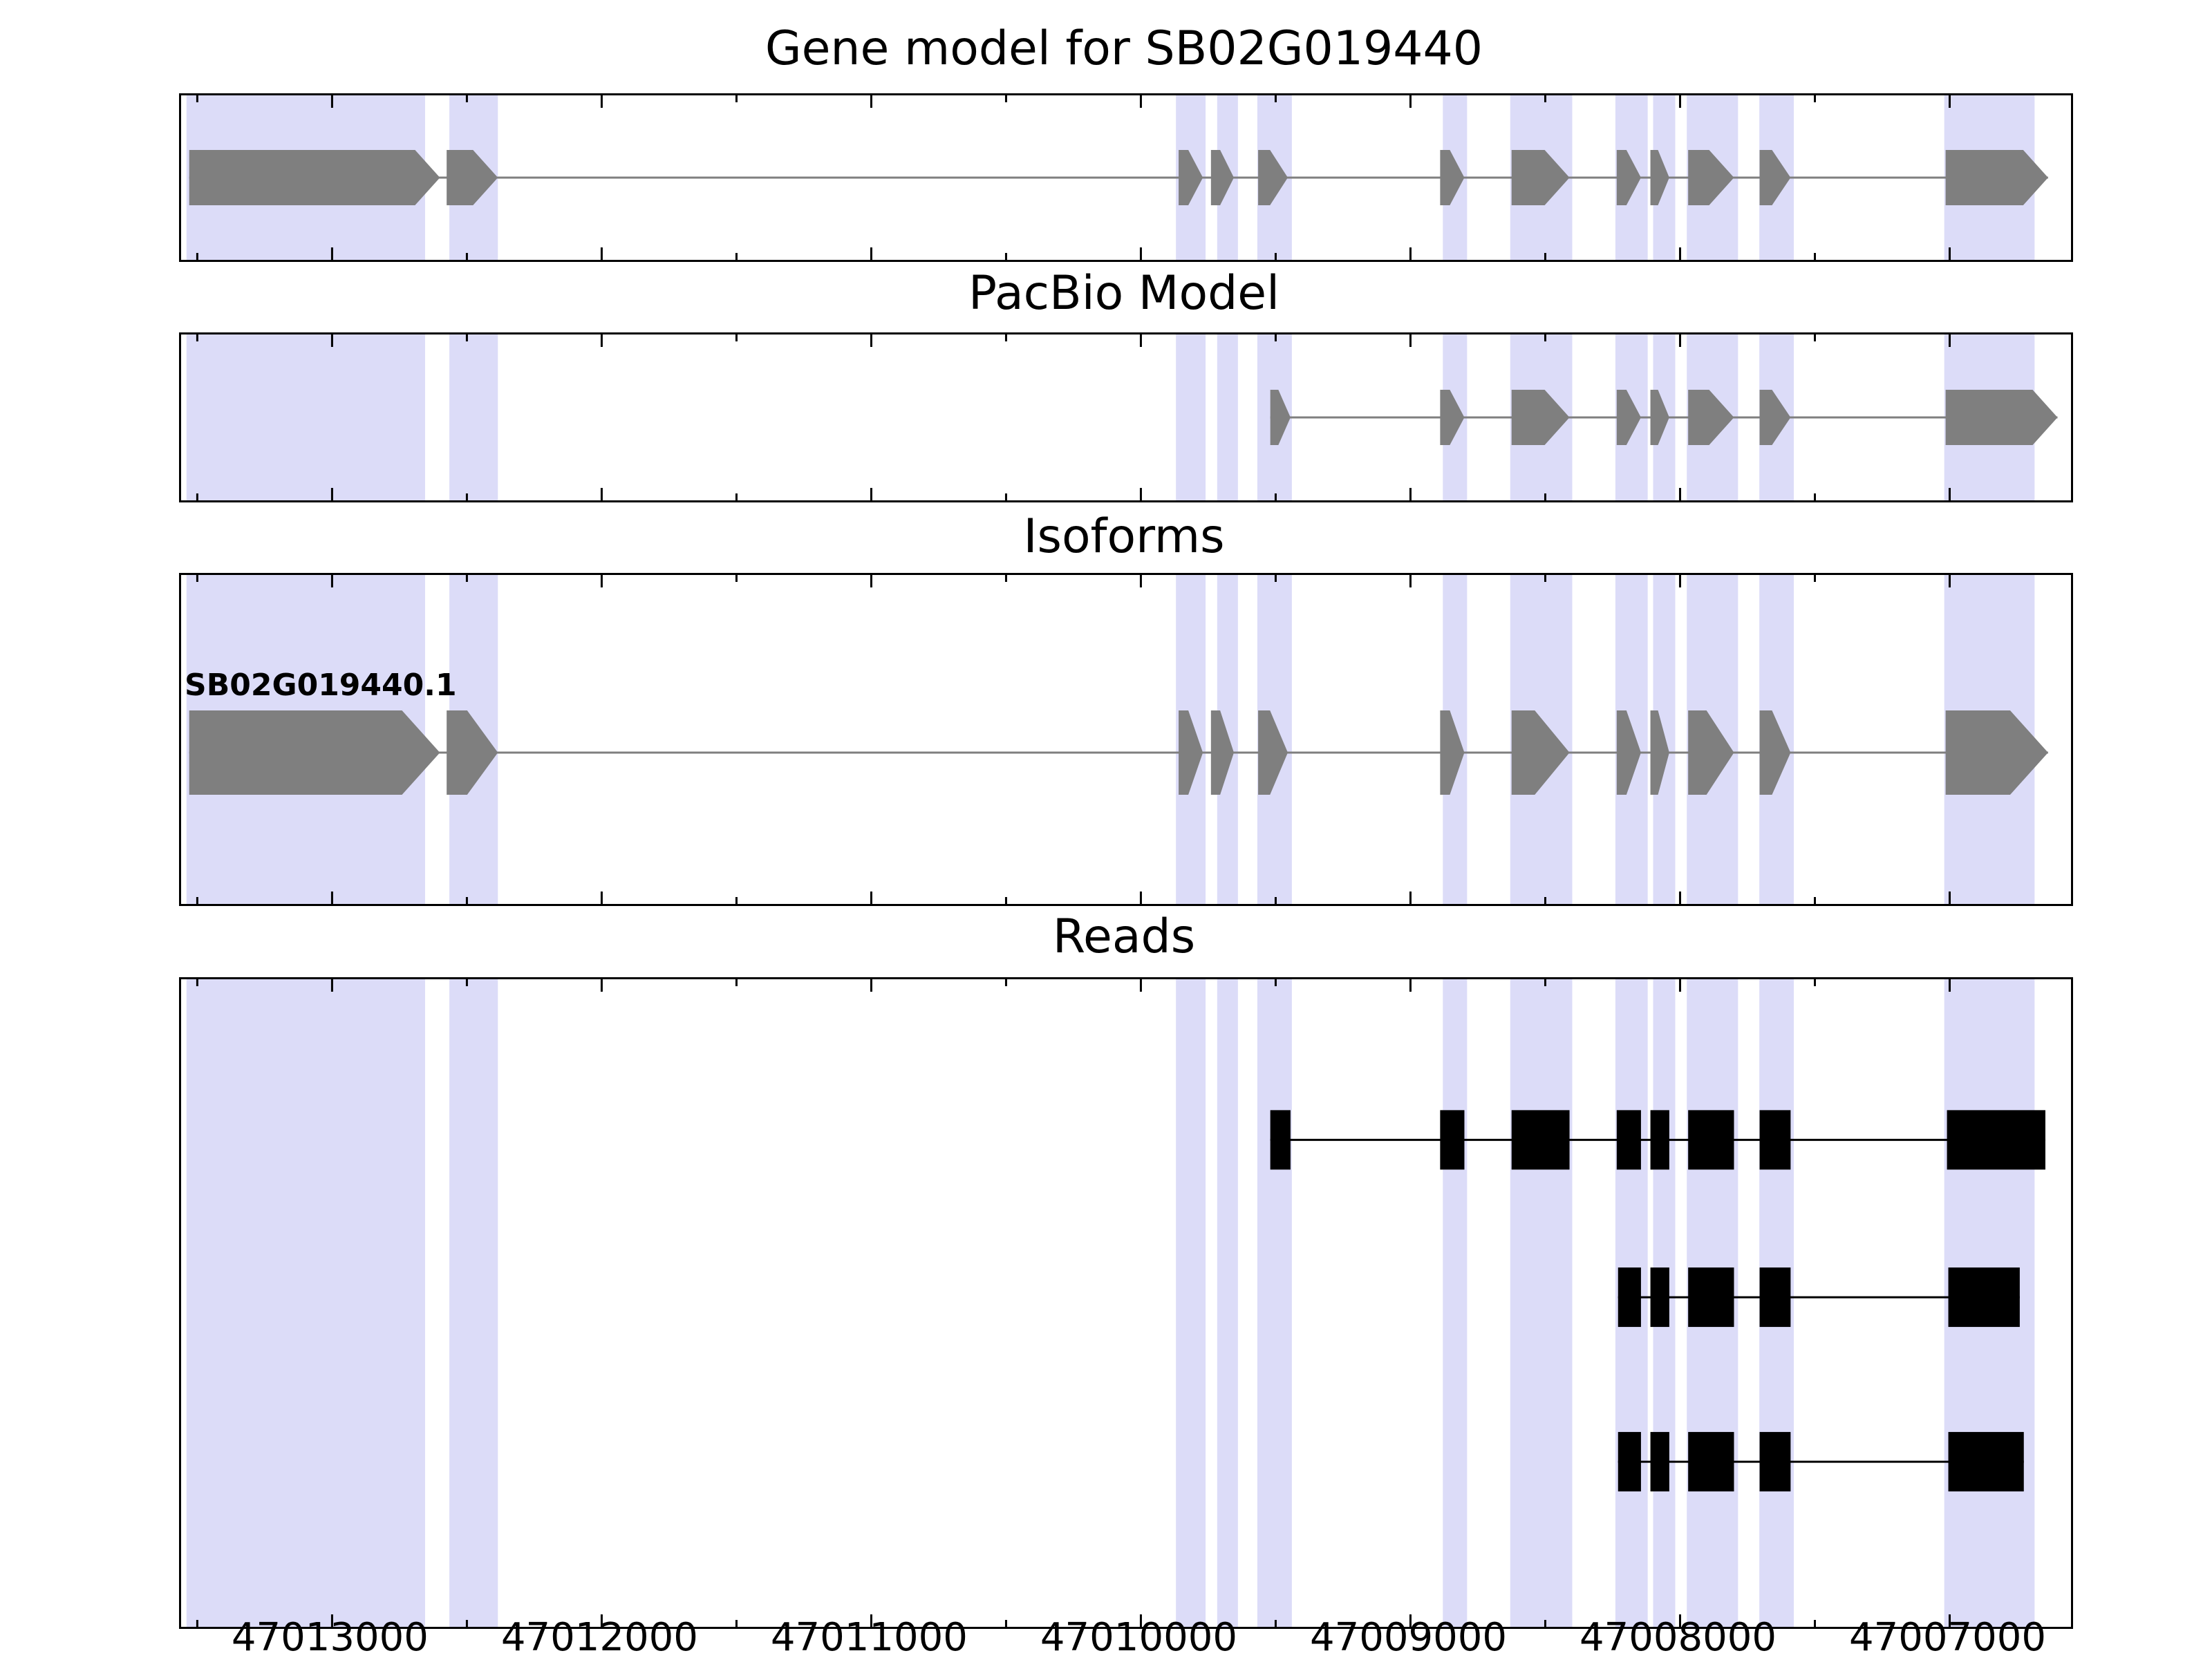 The width and height of the screenshot is (2212, 1660). Describe the element at coordinates (1122, 417) in the screenshot. I see `pacbio-track-canvas` at that location.